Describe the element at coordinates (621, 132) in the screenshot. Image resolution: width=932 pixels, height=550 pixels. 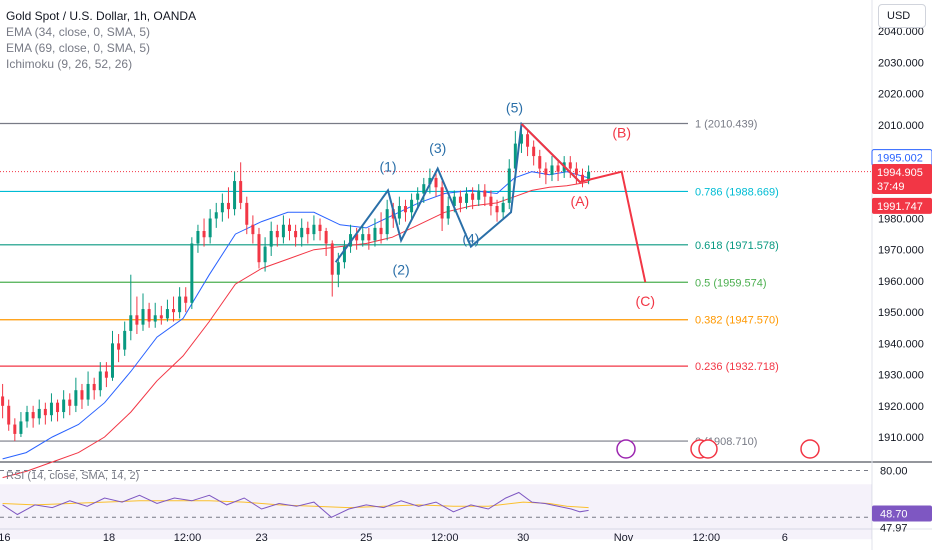
I see `corrective-wave-label: (B)` at that location.